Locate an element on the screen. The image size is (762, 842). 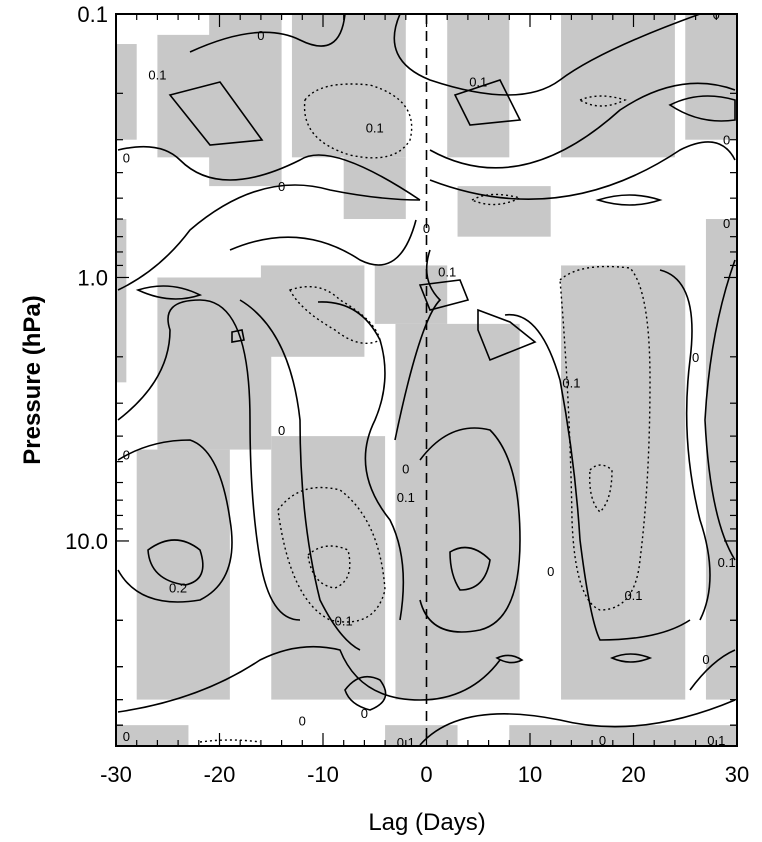
y-tick-label: 1.0 is located at coordinates (92, 277).